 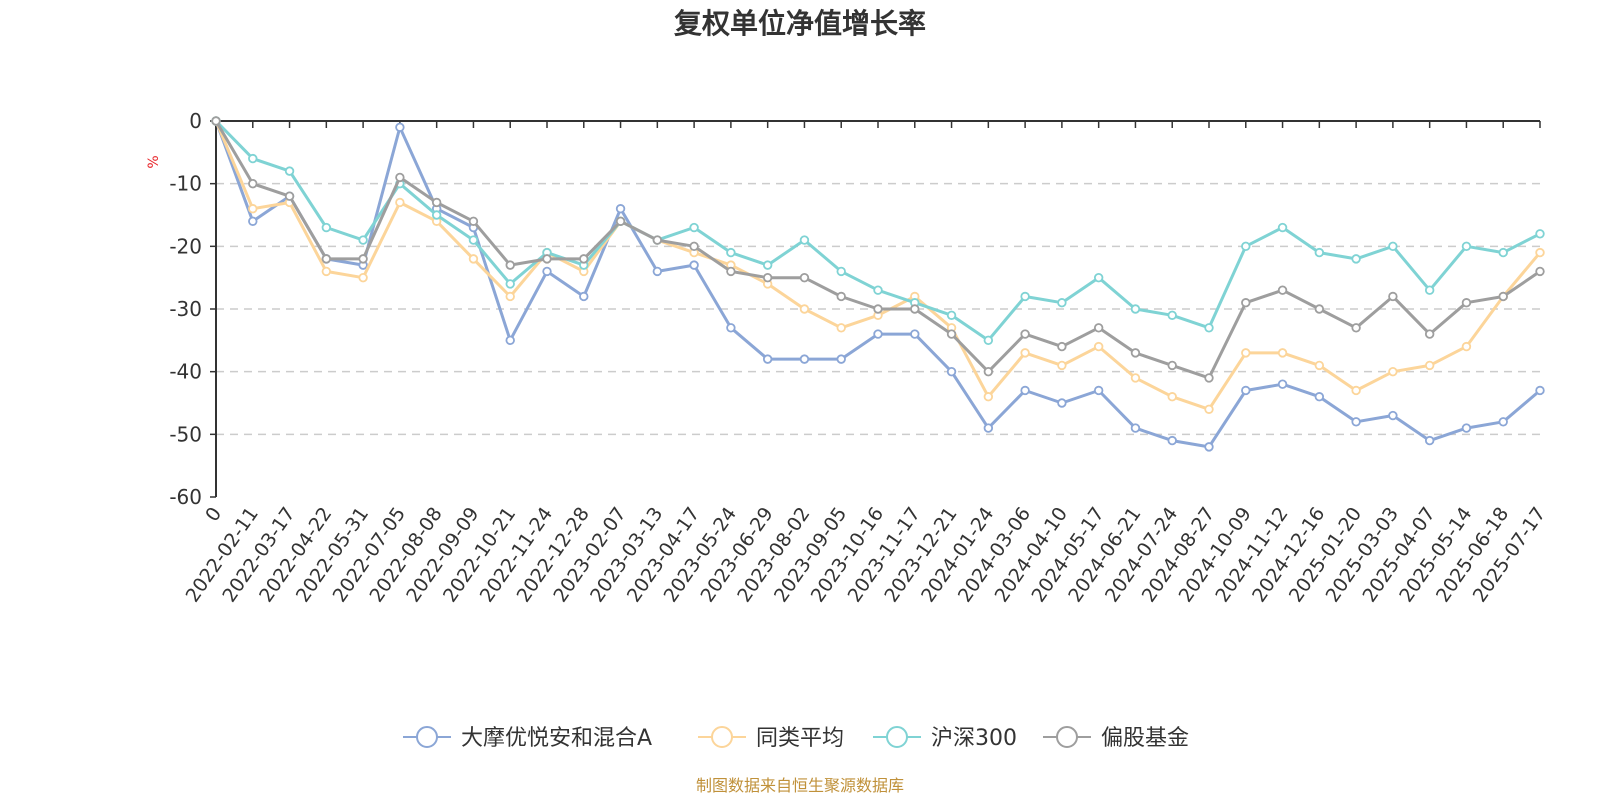 What do you see at coordinates (945, 738) in the screenshot?
I see `legend-item-3: 沪深300` at bounding box center [945, 738].